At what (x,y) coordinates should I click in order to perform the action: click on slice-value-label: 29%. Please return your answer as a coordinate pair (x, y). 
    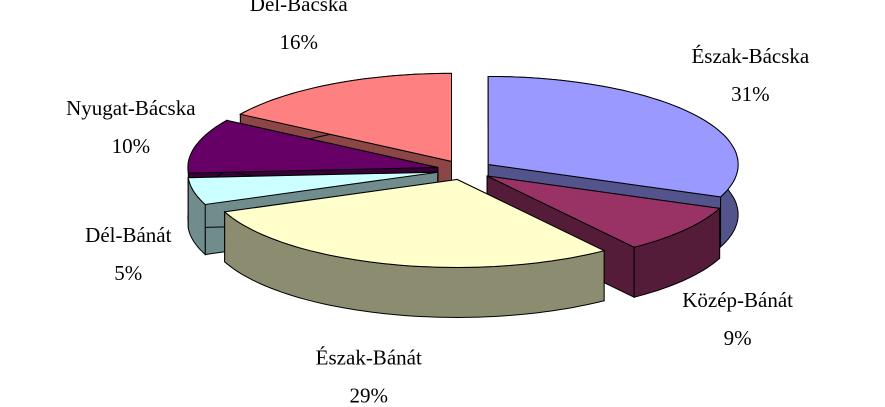
    Looking at the image, I should click on (368, 395).